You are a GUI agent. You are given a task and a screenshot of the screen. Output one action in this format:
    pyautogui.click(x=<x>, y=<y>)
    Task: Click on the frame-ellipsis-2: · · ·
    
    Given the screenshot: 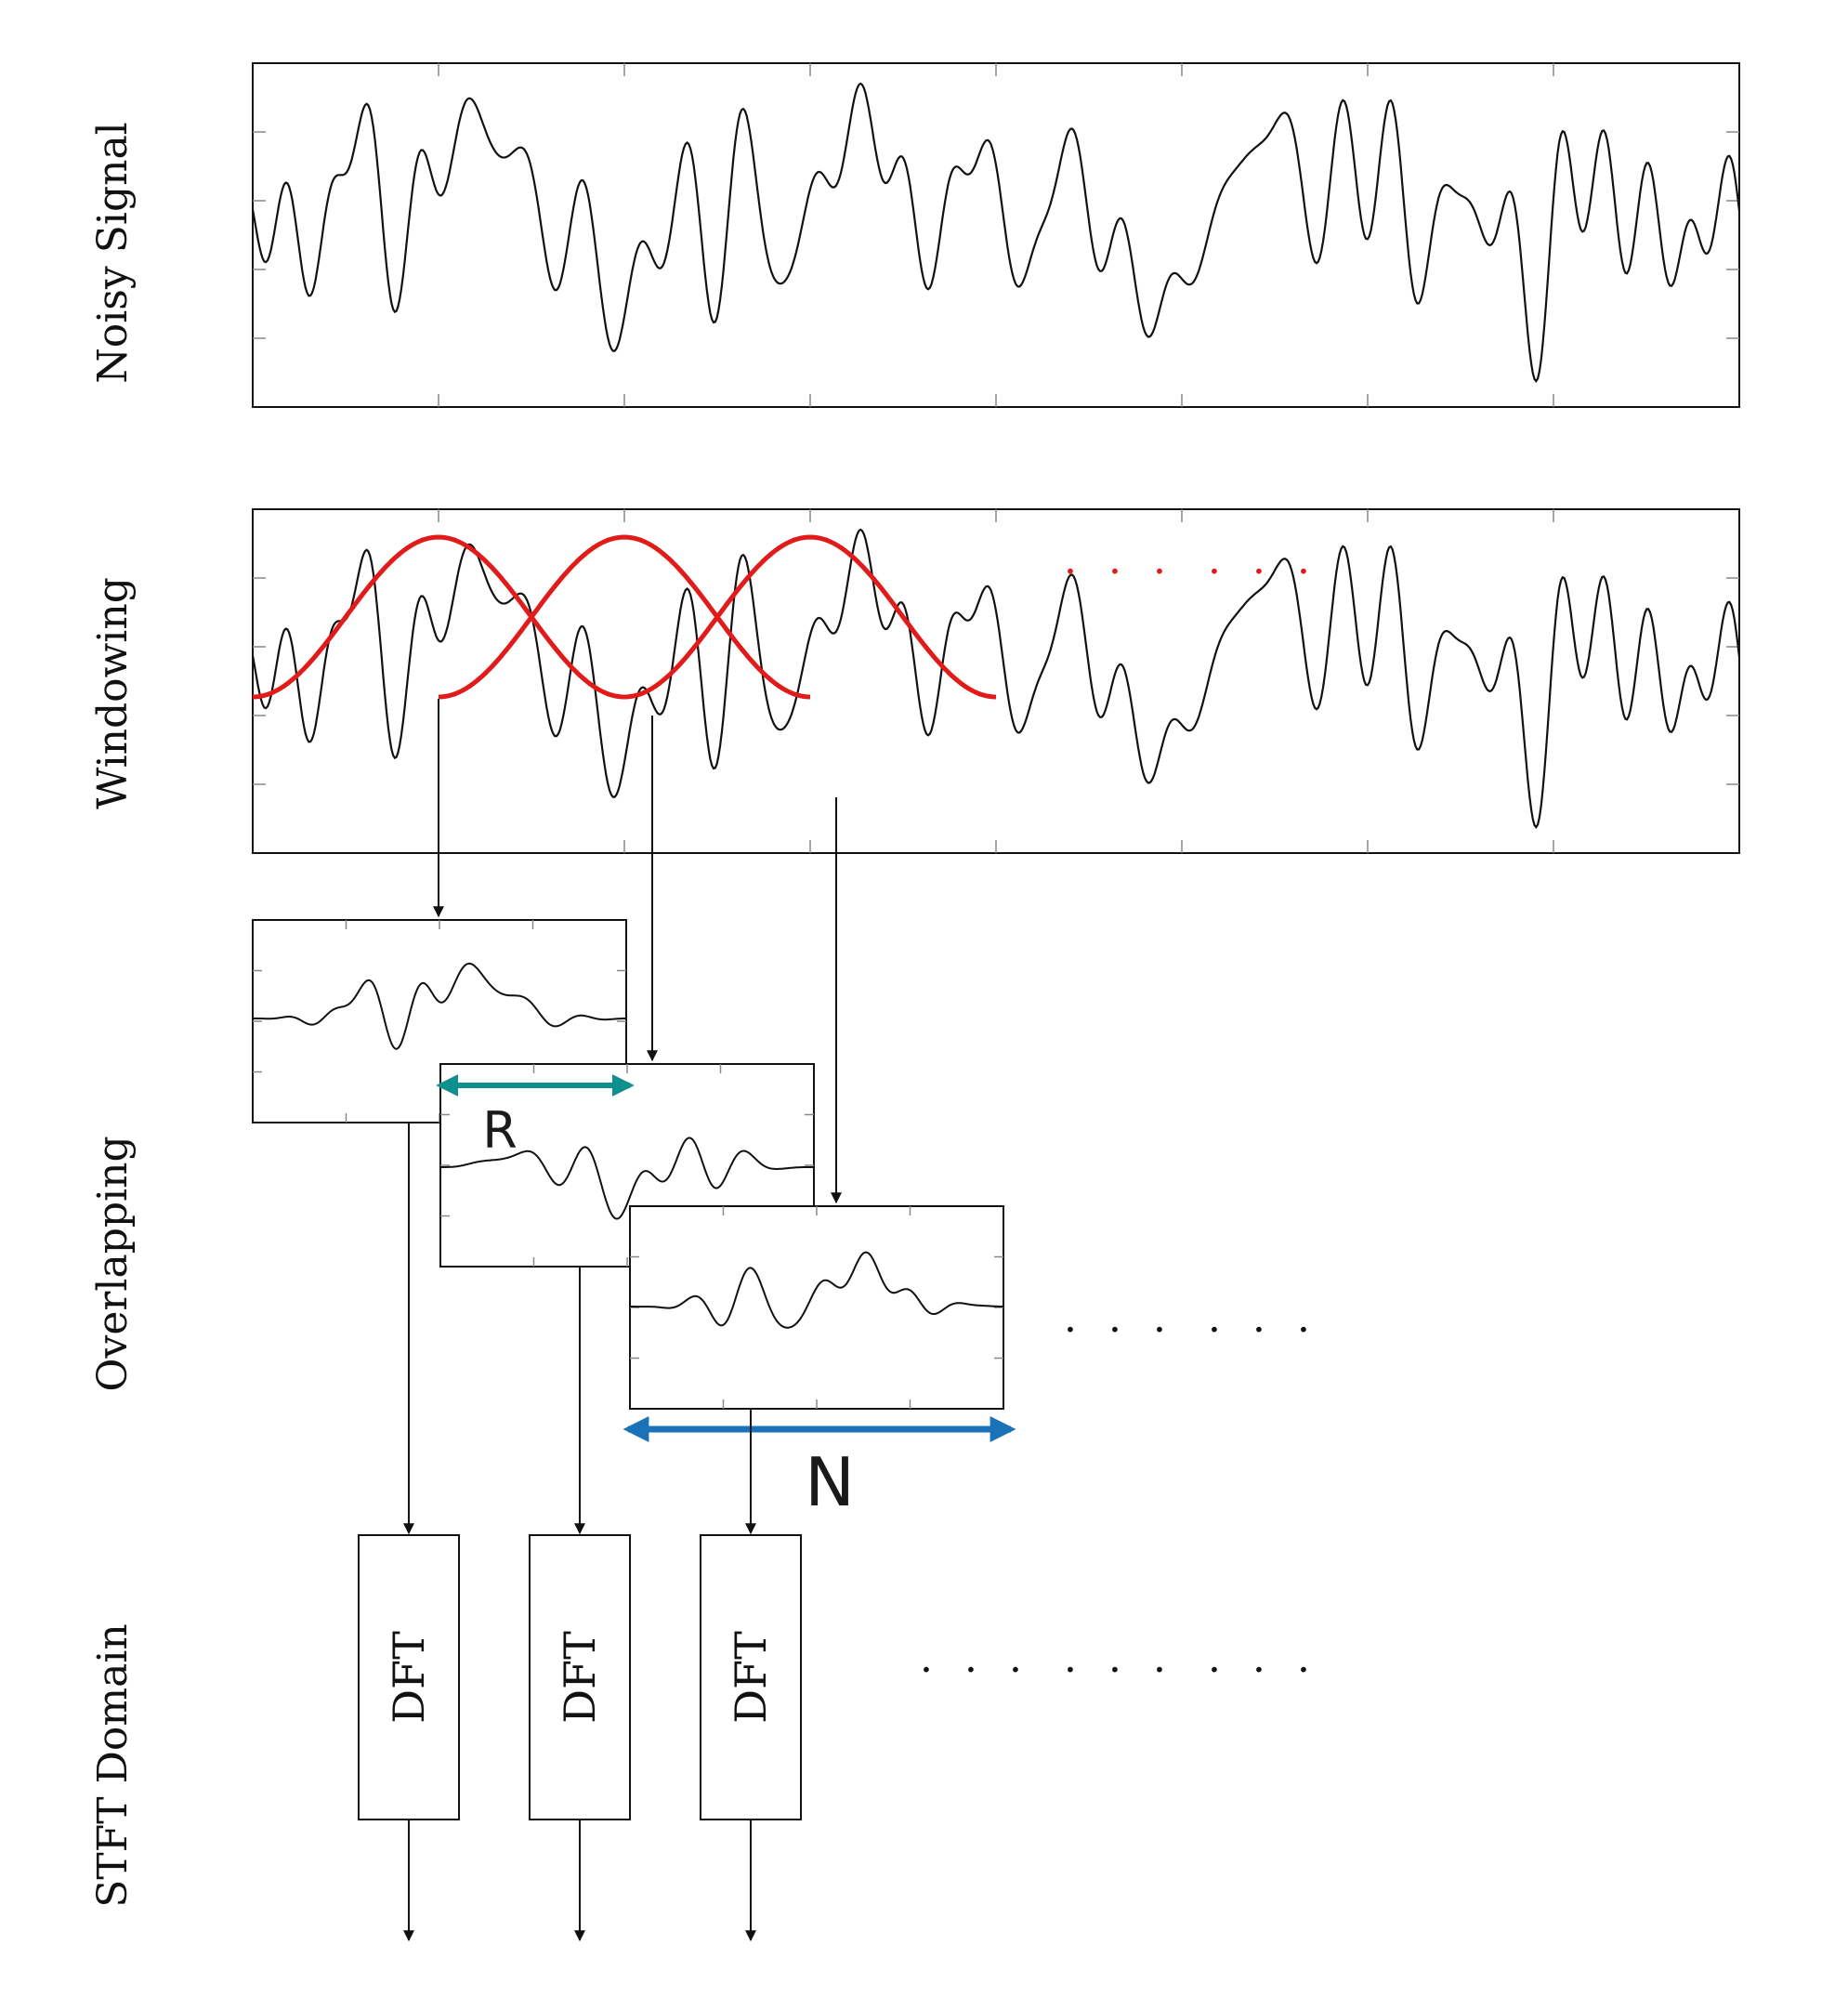 What is the action you would take?
    pyautogui.click(x=1263, y=1331)
    